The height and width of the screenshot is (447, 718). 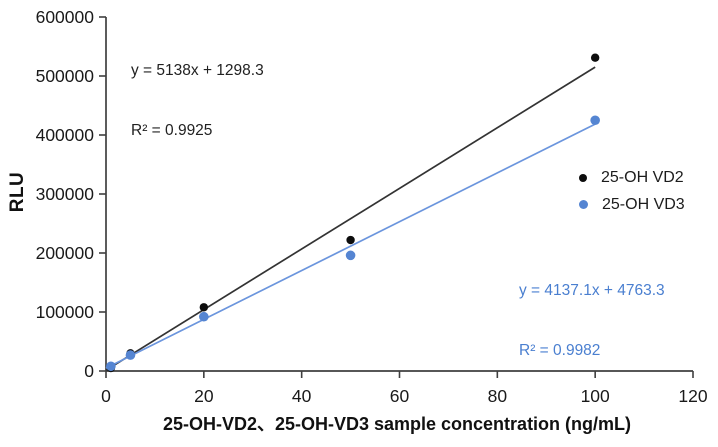 I want to click on y-tick-label: 400000, so click(x=65, y=135).